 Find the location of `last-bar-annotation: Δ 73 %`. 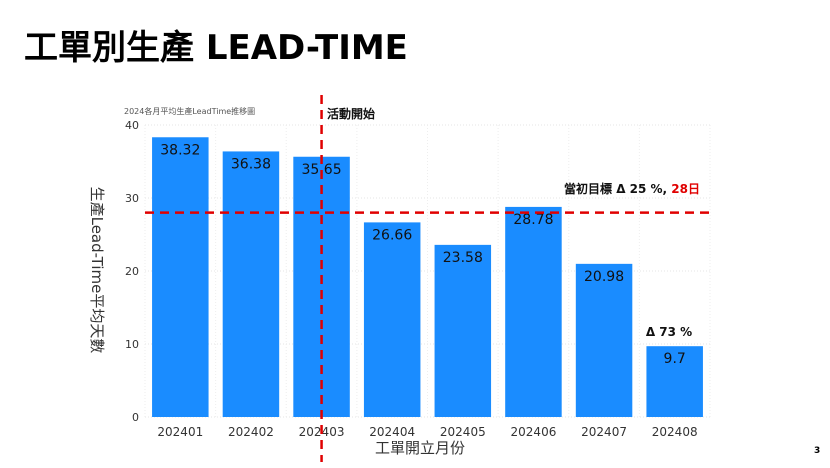

last-bar-annotation: Δ 73 % is located at coordinates (669, 332).